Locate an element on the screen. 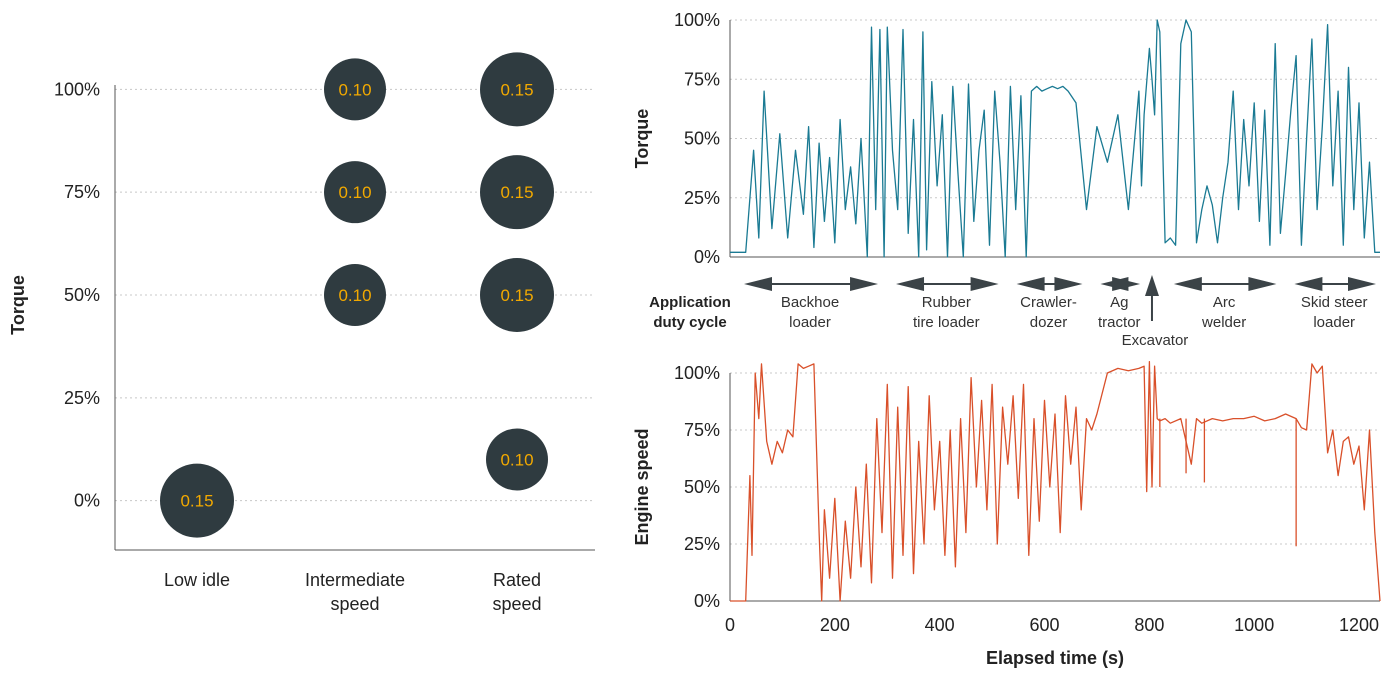 The height and width of the screenshot is (675, 1400). excavator-label: Excavator is located at coordinates (1155, 340).